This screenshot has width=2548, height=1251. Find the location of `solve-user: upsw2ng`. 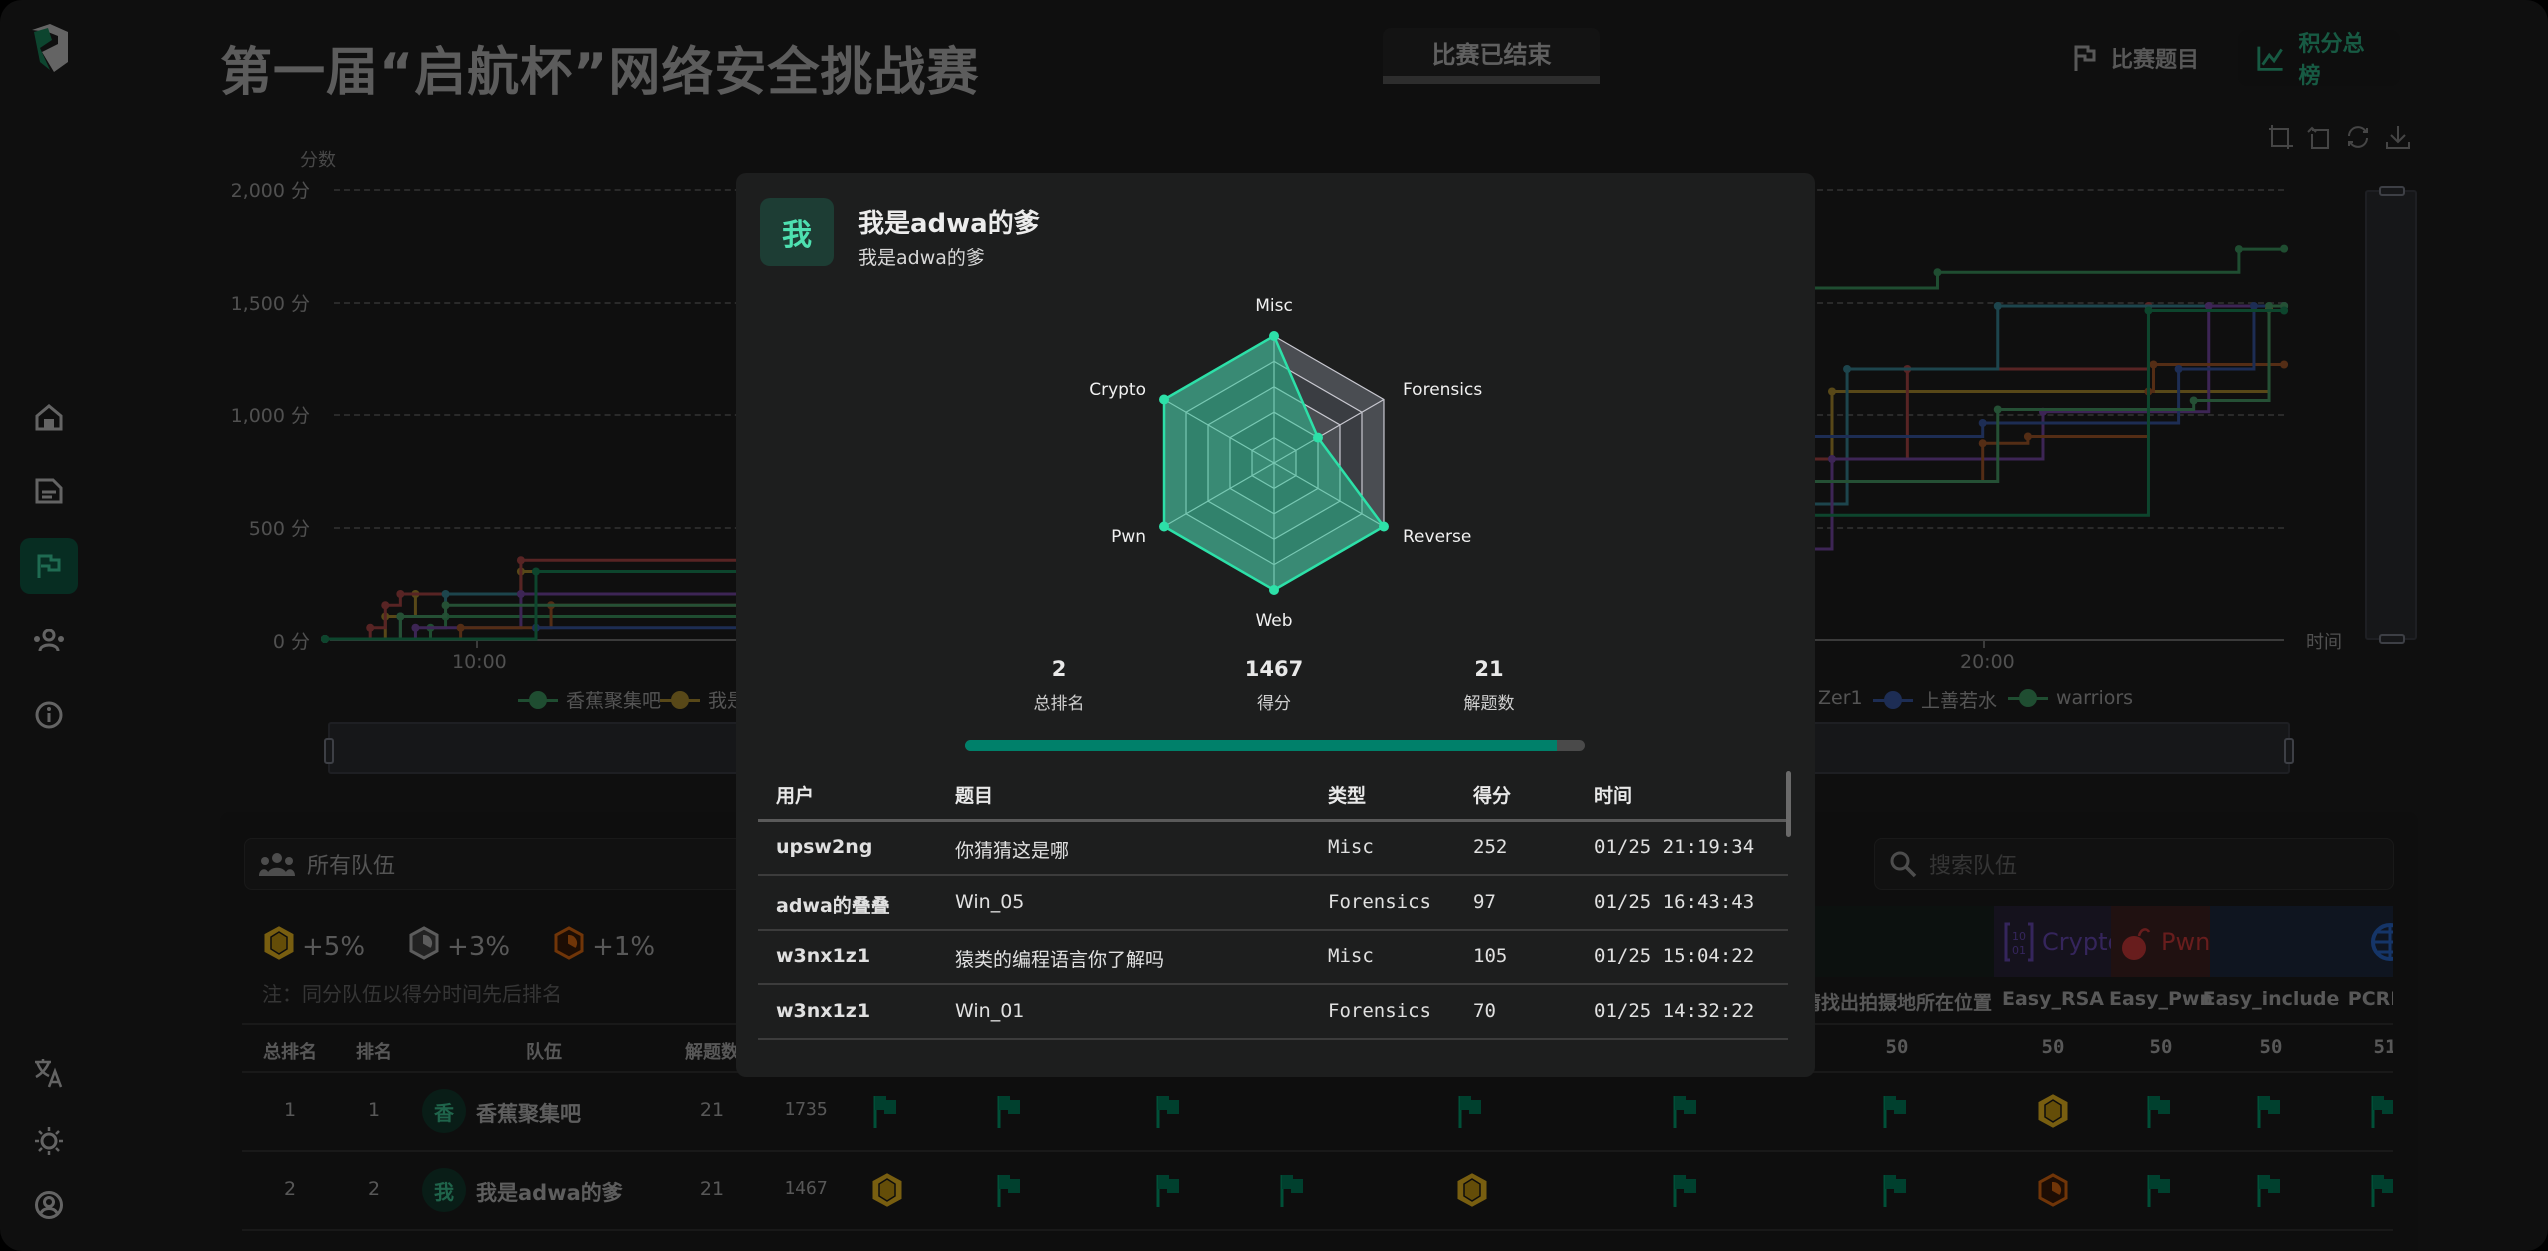

solve-user: upsw2ng is located at coordinates (824, 847).